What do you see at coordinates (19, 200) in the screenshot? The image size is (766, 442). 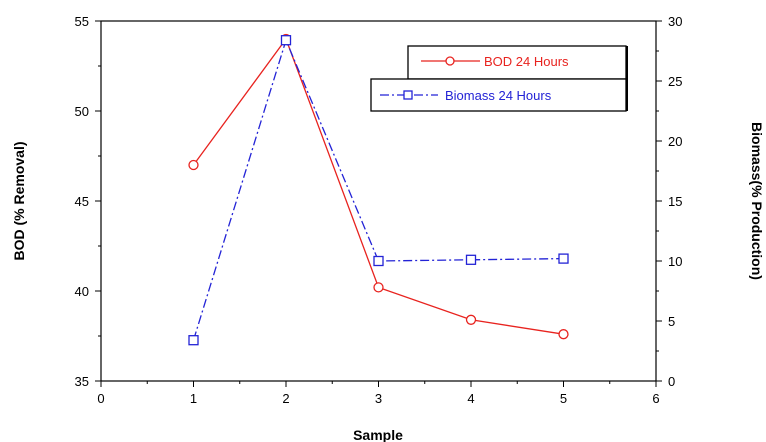 I see `left-y-axis-title: BOD (% Removal)` at bounding box center [19, 200].